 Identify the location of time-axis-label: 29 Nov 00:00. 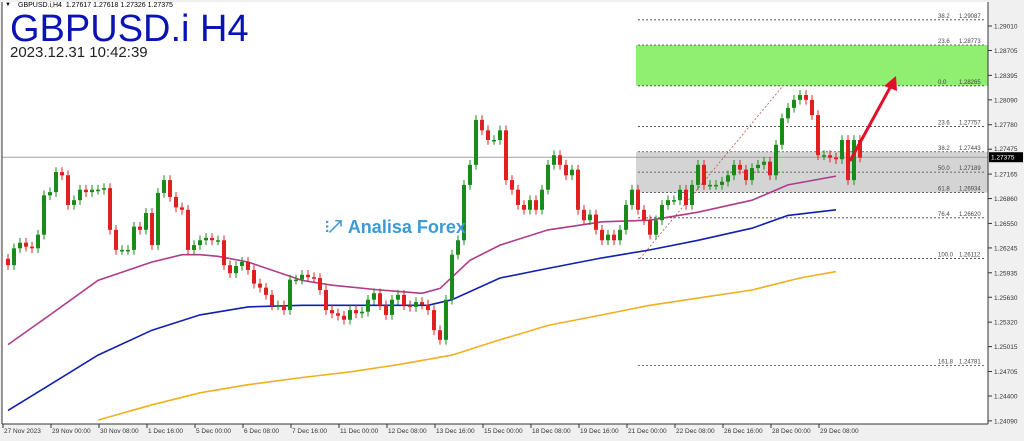
(71, 431).